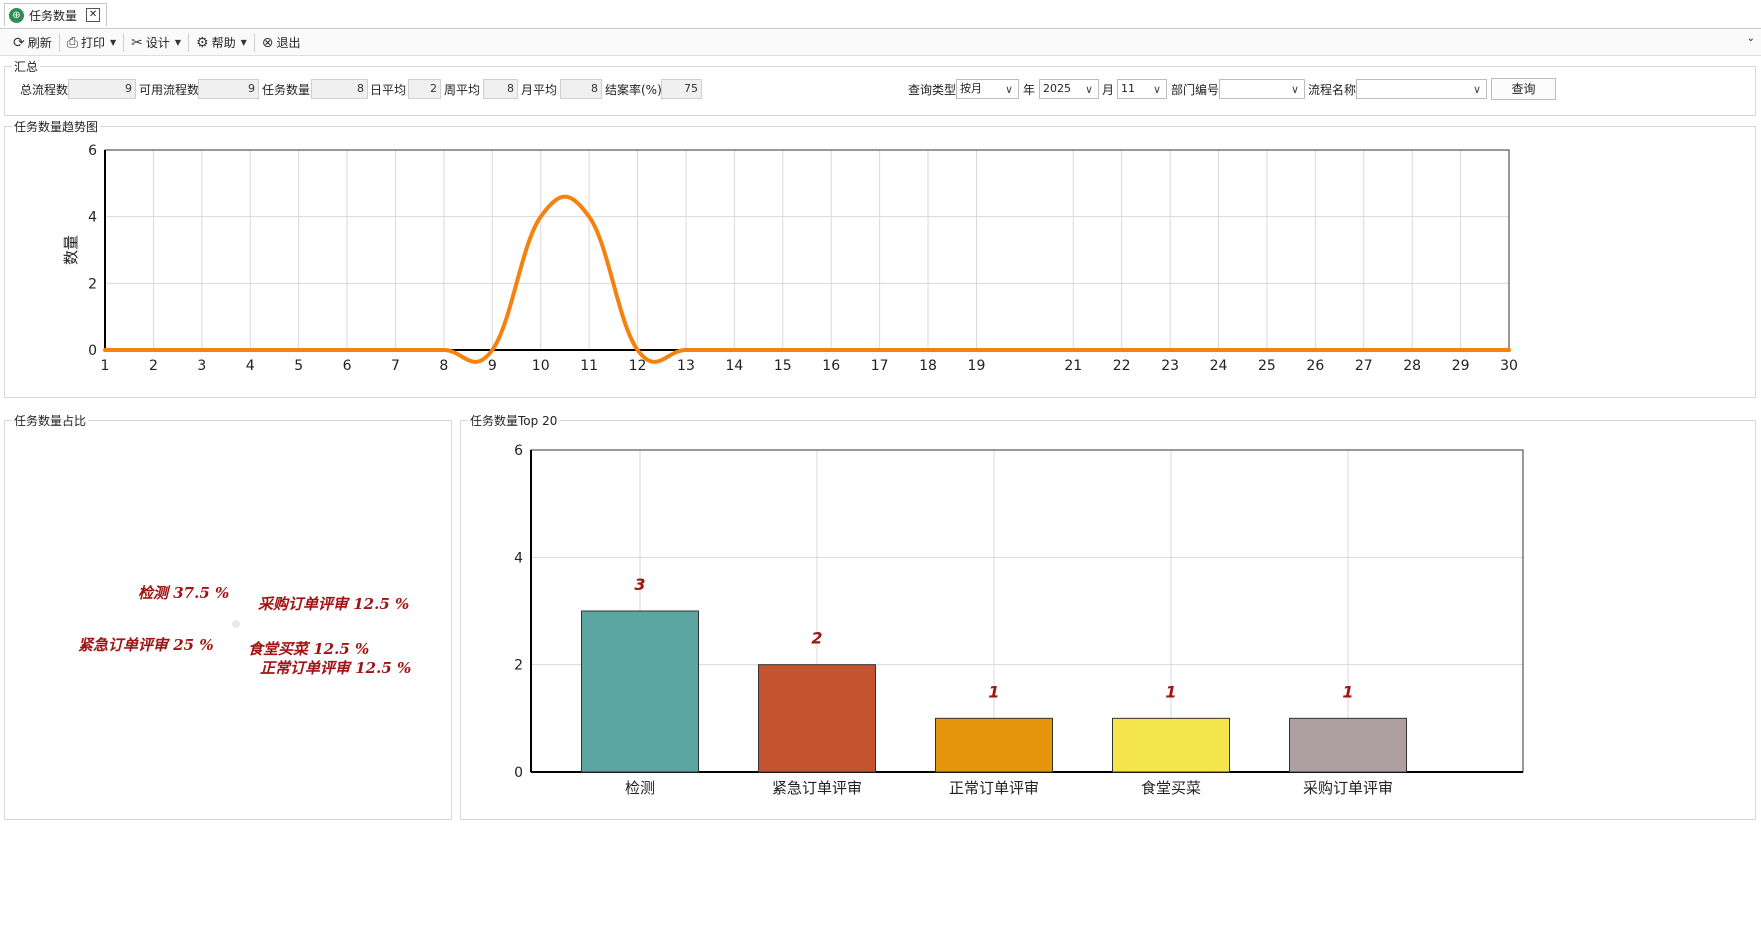 The width and height of the screenshot is (1761, 925). I want to click on x-tick-label: 7, so click(395, 366).